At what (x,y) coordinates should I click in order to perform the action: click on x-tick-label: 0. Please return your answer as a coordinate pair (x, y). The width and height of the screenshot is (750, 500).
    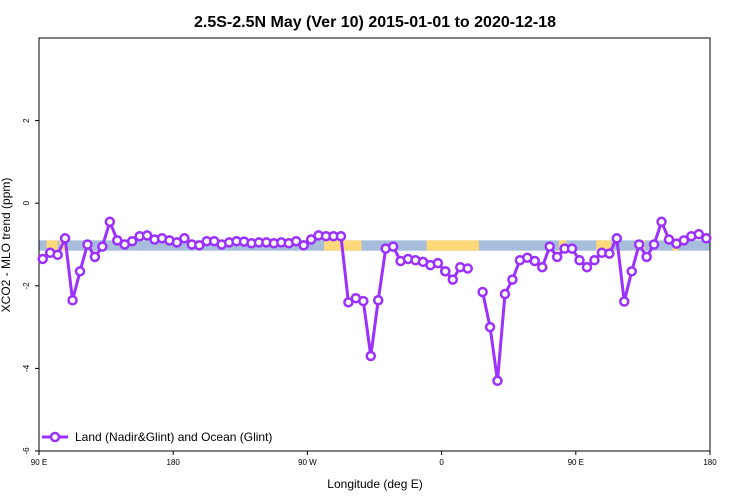
    Looking at the image, I should click on (441, 462).